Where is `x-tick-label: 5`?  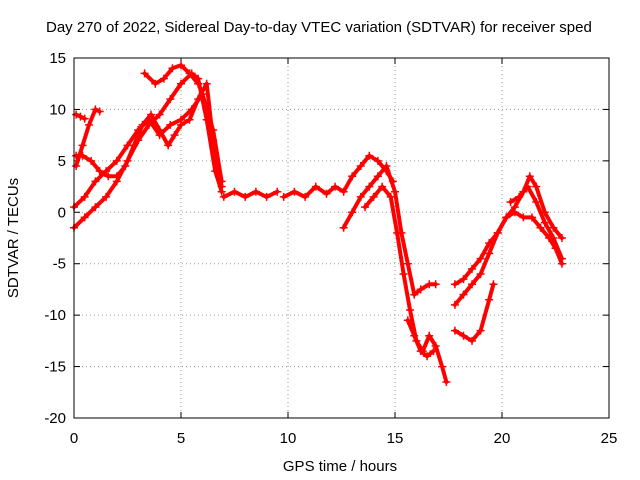 x-tick-label: 5 is located at coordinates (181, 438).